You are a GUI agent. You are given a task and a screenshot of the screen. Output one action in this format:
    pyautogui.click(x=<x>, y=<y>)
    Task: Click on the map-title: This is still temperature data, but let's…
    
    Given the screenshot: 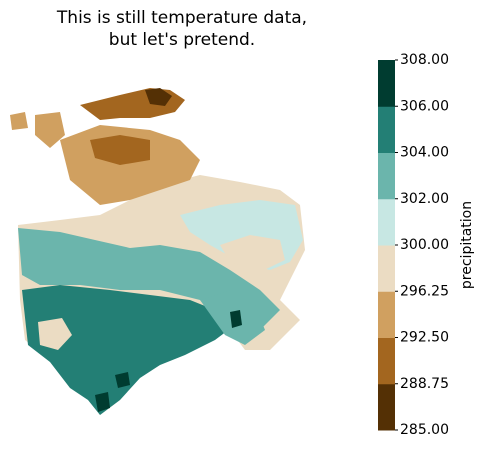 What is the action you would take?
    pyautogui.click(x=181, y=29)
    